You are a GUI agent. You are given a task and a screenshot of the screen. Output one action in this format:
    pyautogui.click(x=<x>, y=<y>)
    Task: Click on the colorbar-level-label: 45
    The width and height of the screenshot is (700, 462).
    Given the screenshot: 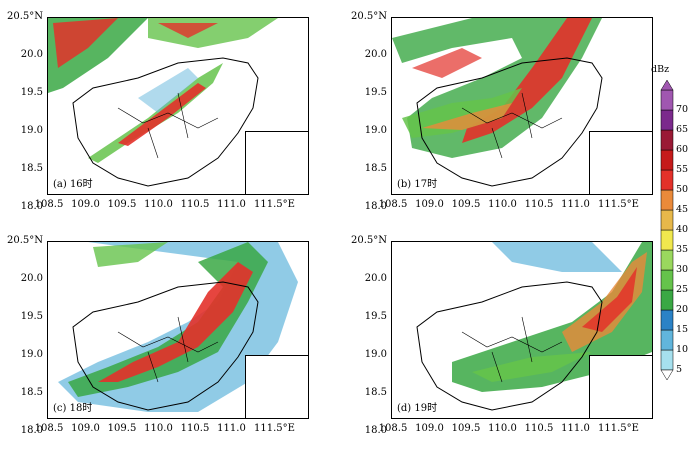 What is the action you would take?
    pyautogui.click(x=682, y=209)
    